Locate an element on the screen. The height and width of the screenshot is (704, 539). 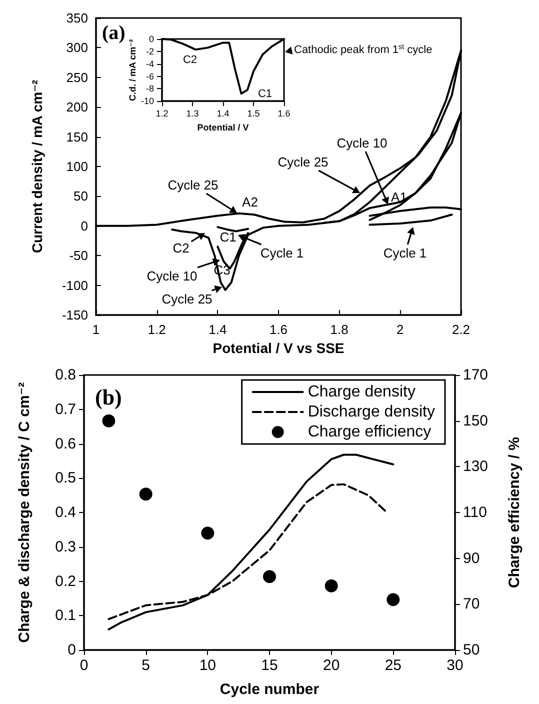
y-tick-label: 0.1 is located at coordinates (65, 615).